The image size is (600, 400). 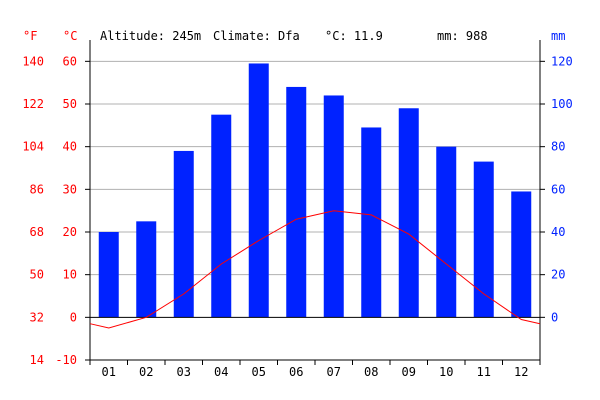 What do you see at coordinates (30, 36) in the screenshot?
I see `fahrenheit-unit-label: °F` at bounding box center [30, 36].